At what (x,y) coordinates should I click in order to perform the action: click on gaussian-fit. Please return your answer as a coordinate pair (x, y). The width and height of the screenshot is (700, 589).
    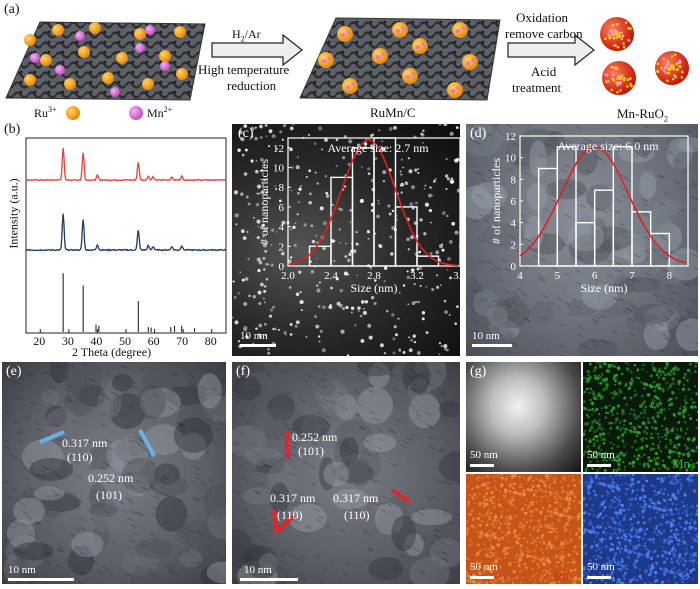
    Looking at the image, I should click on (372, 203).